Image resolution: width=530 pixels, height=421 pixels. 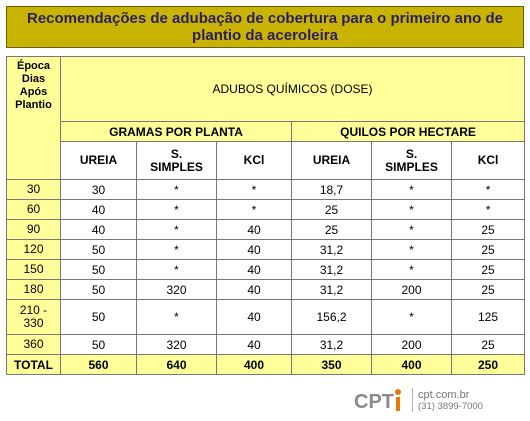 I want to click on table-cell: 125, so click(x=488, y=317).